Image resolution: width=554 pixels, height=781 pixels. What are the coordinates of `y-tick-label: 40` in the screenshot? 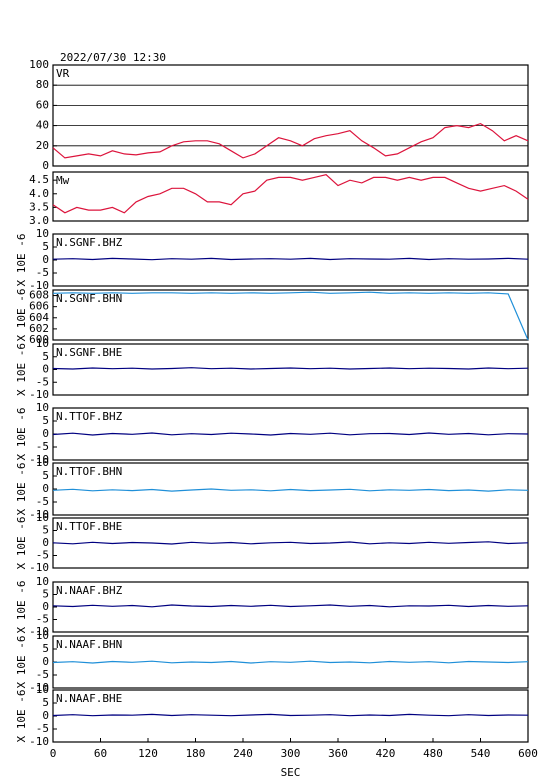 It's located at (42, 125).